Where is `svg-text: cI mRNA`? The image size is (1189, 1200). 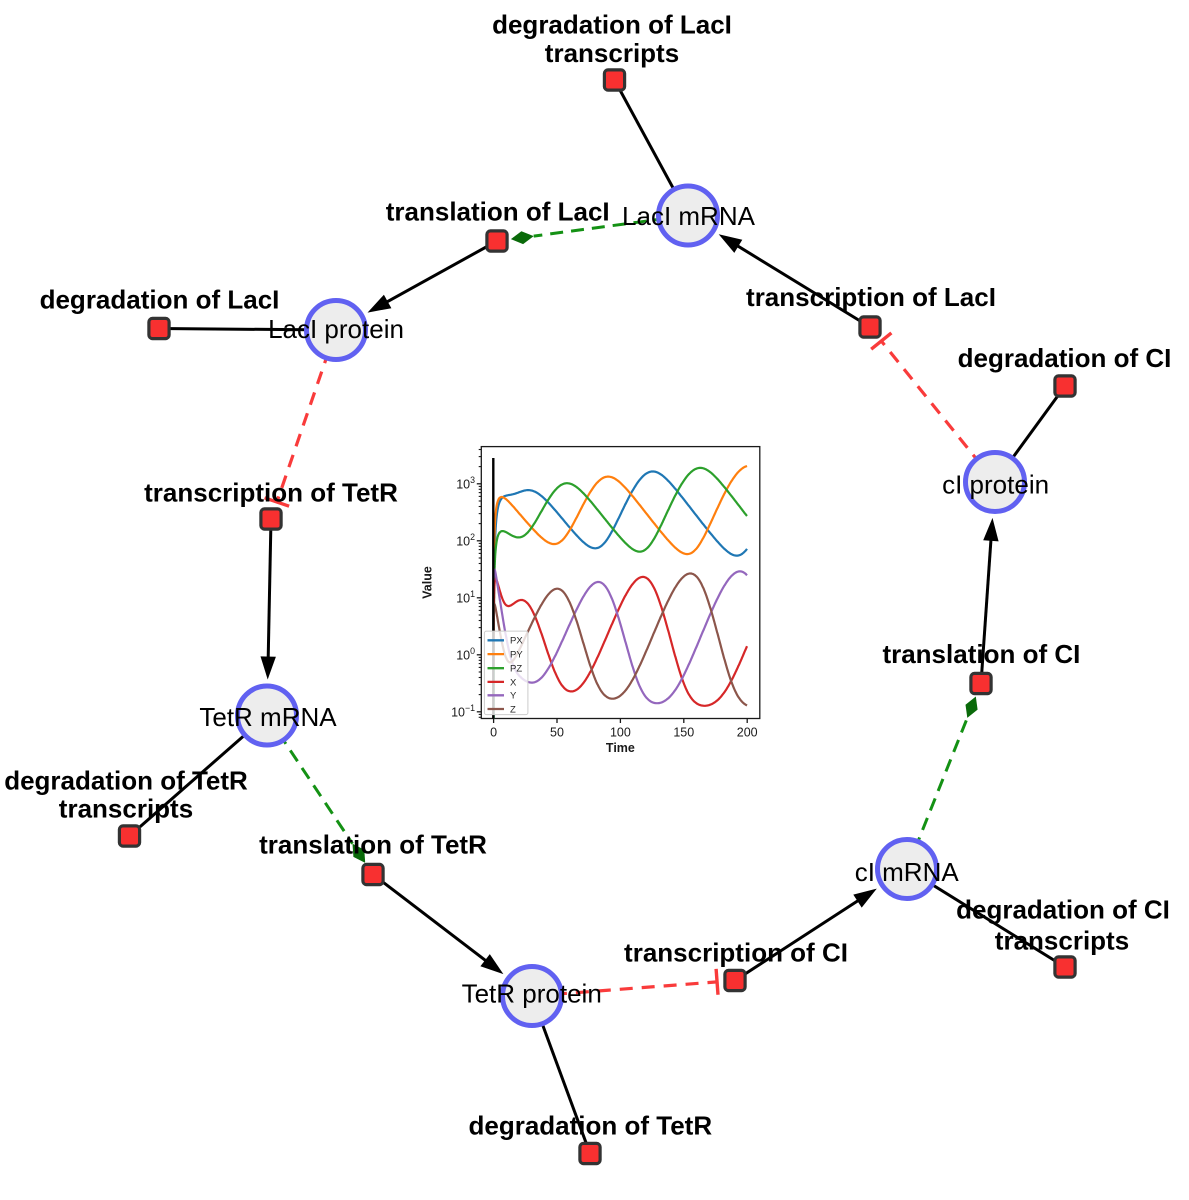 svg-text: cI mRNA is located at coordinates (907, 872).